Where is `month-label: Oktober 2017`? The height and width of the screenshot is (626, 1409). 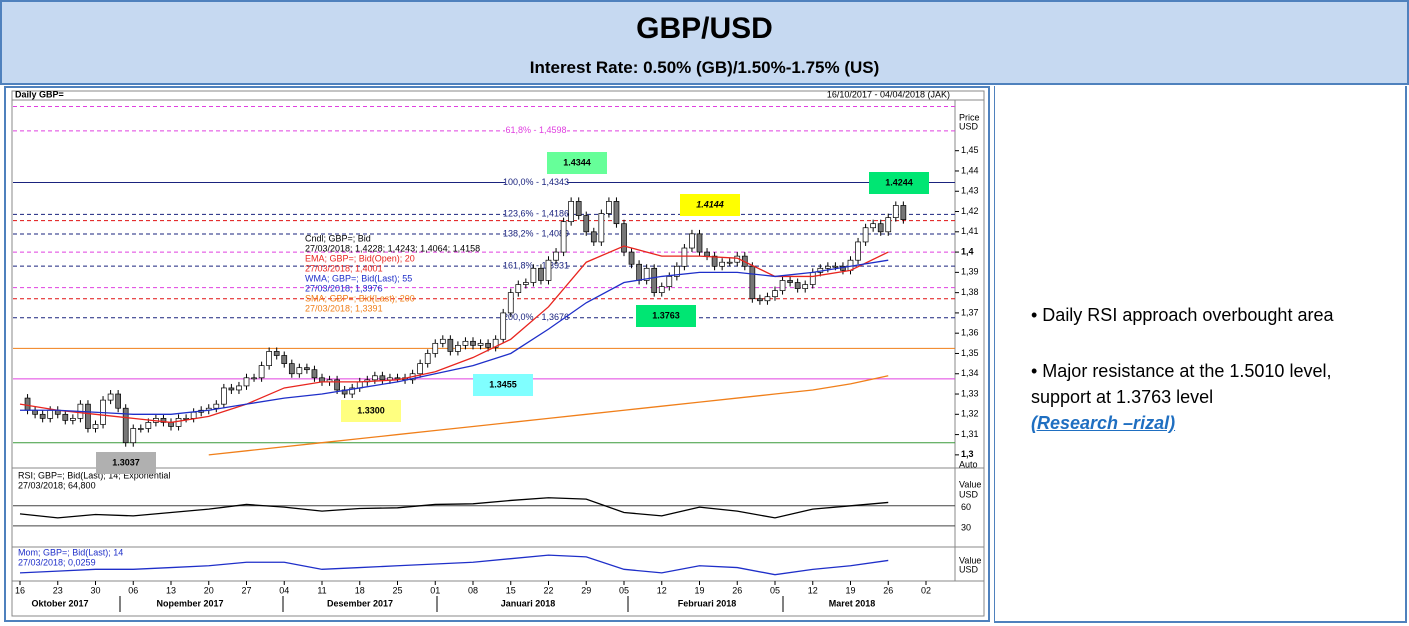 month-label: Oktober 2017 is located at coordinates (59, 603).